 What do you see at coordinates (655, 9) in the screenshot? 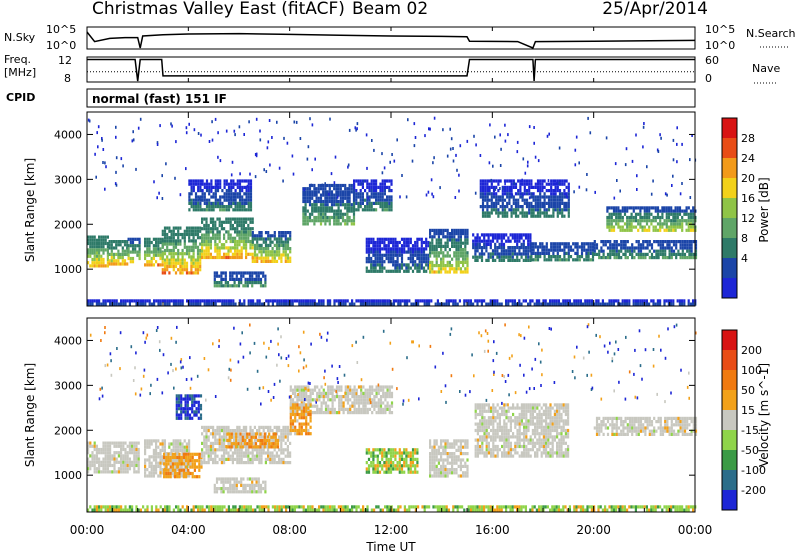
I see `date-label: 25/Apr/2014` at bounding box center [655, 9].